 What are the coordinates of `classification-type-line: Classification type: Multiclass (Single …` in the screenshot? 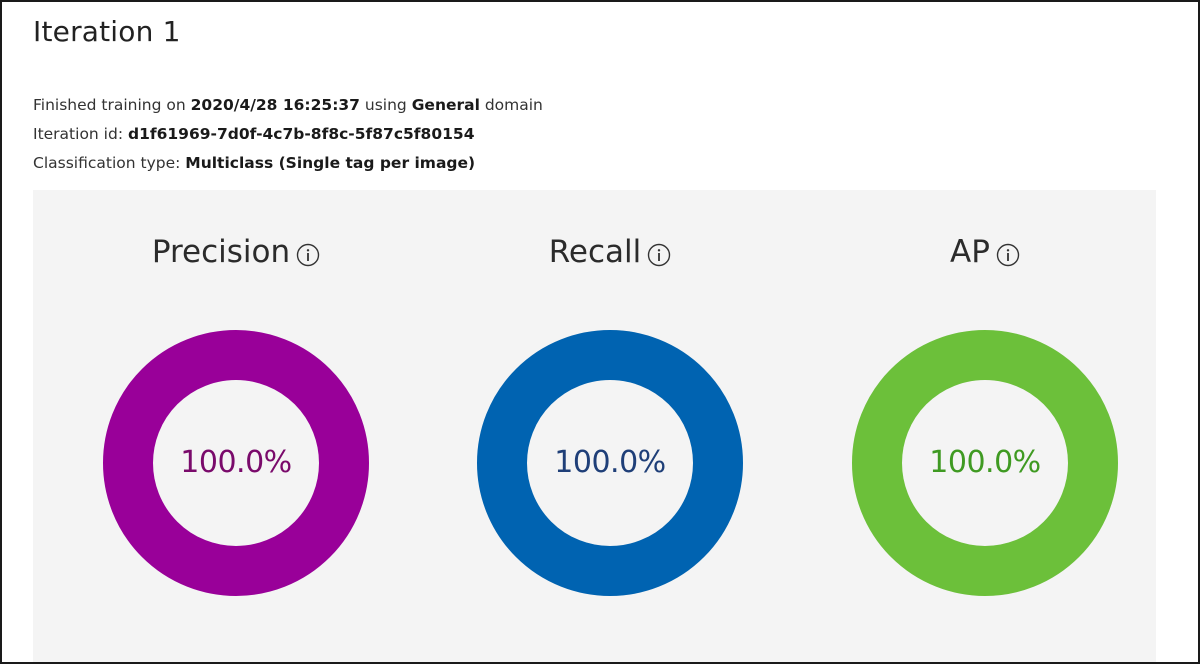 It's located at (288, 166).